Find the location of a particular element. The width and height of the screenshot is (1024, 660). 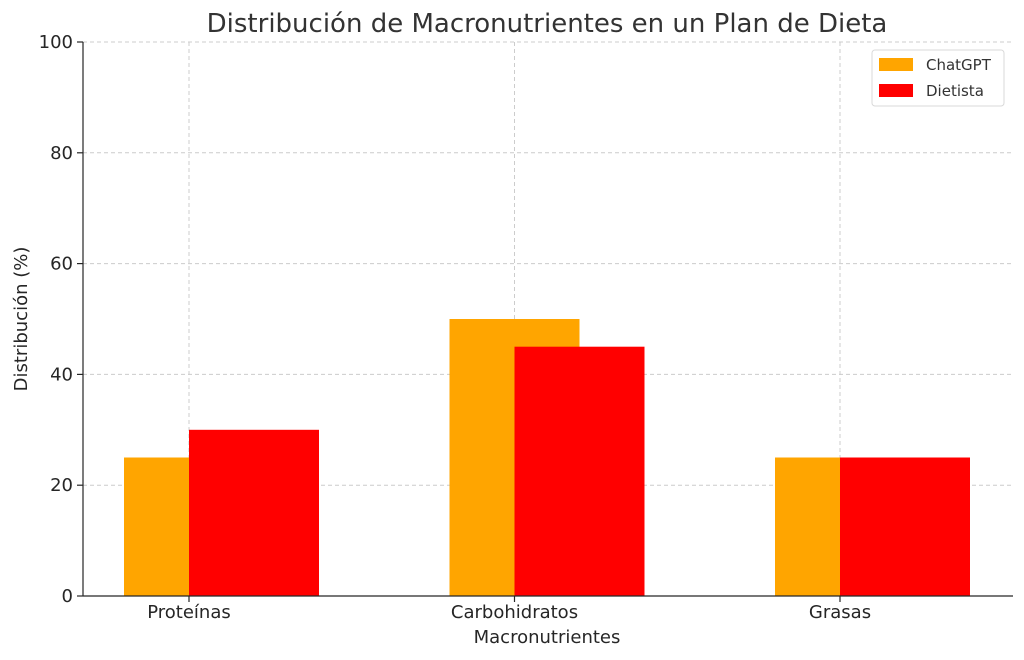

legend-label-chatgpt: ChatGPT is located at coordinates (959, 65).